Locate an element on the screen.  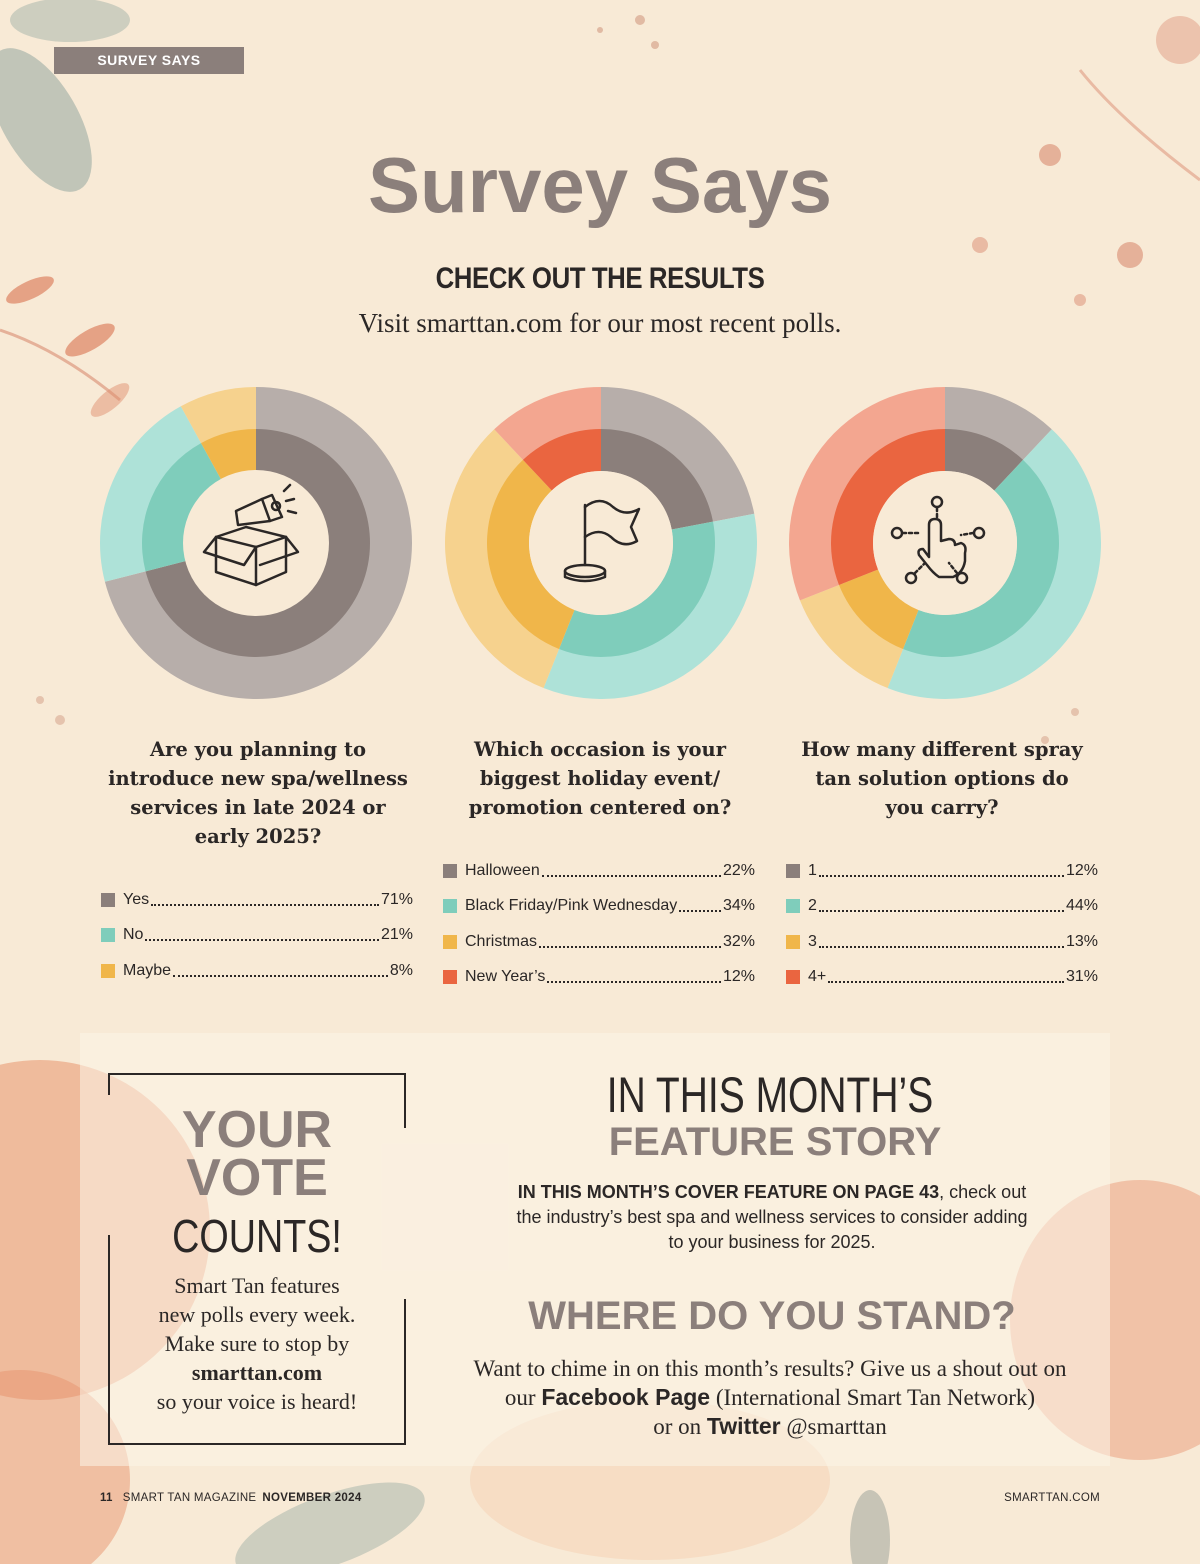
legend-item: Yes 71% is located at coordinates (257, 900).